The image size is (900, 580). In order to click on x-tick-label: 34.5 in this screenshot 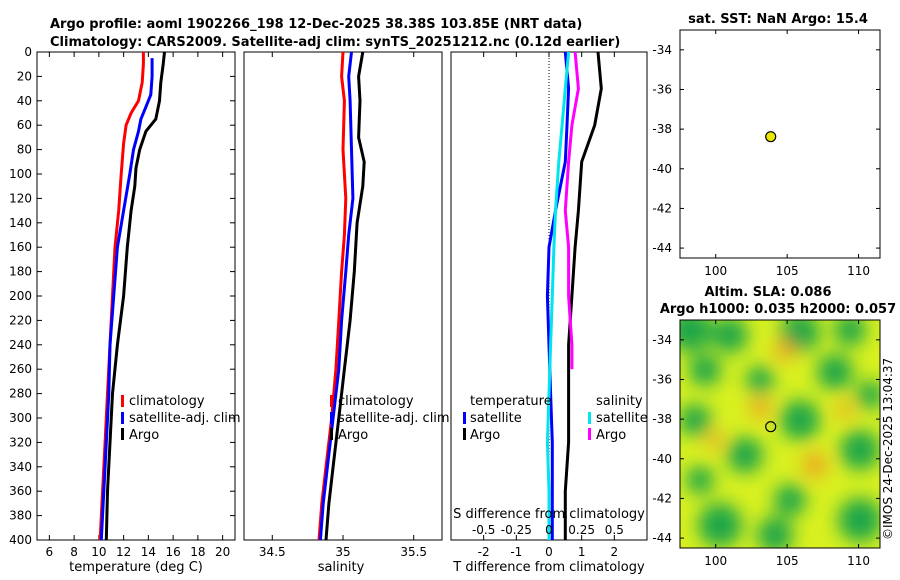, I will do `click(272, 552)`.